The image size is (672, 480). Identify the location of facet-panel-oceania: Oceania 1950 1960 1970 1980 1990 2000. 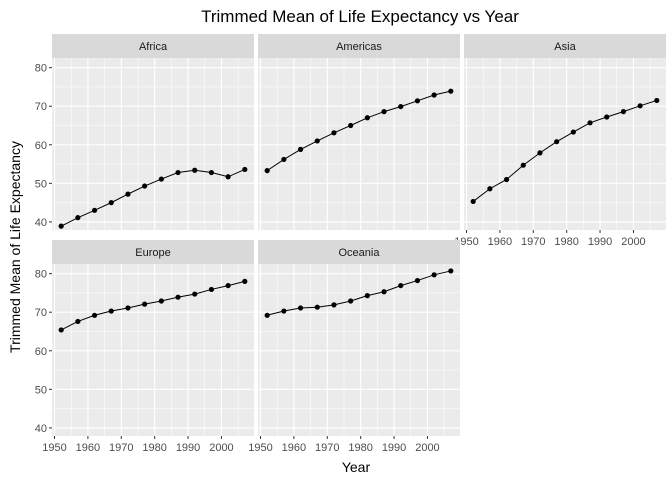
(354, 347).